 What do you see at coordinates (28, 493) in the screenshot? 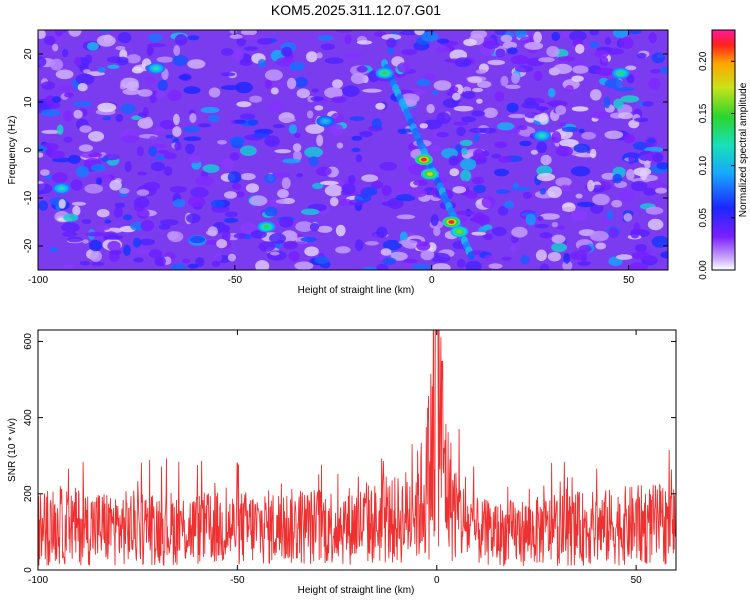
I see `snr-y-tick-label: 200` at bounding box center [28, 493].